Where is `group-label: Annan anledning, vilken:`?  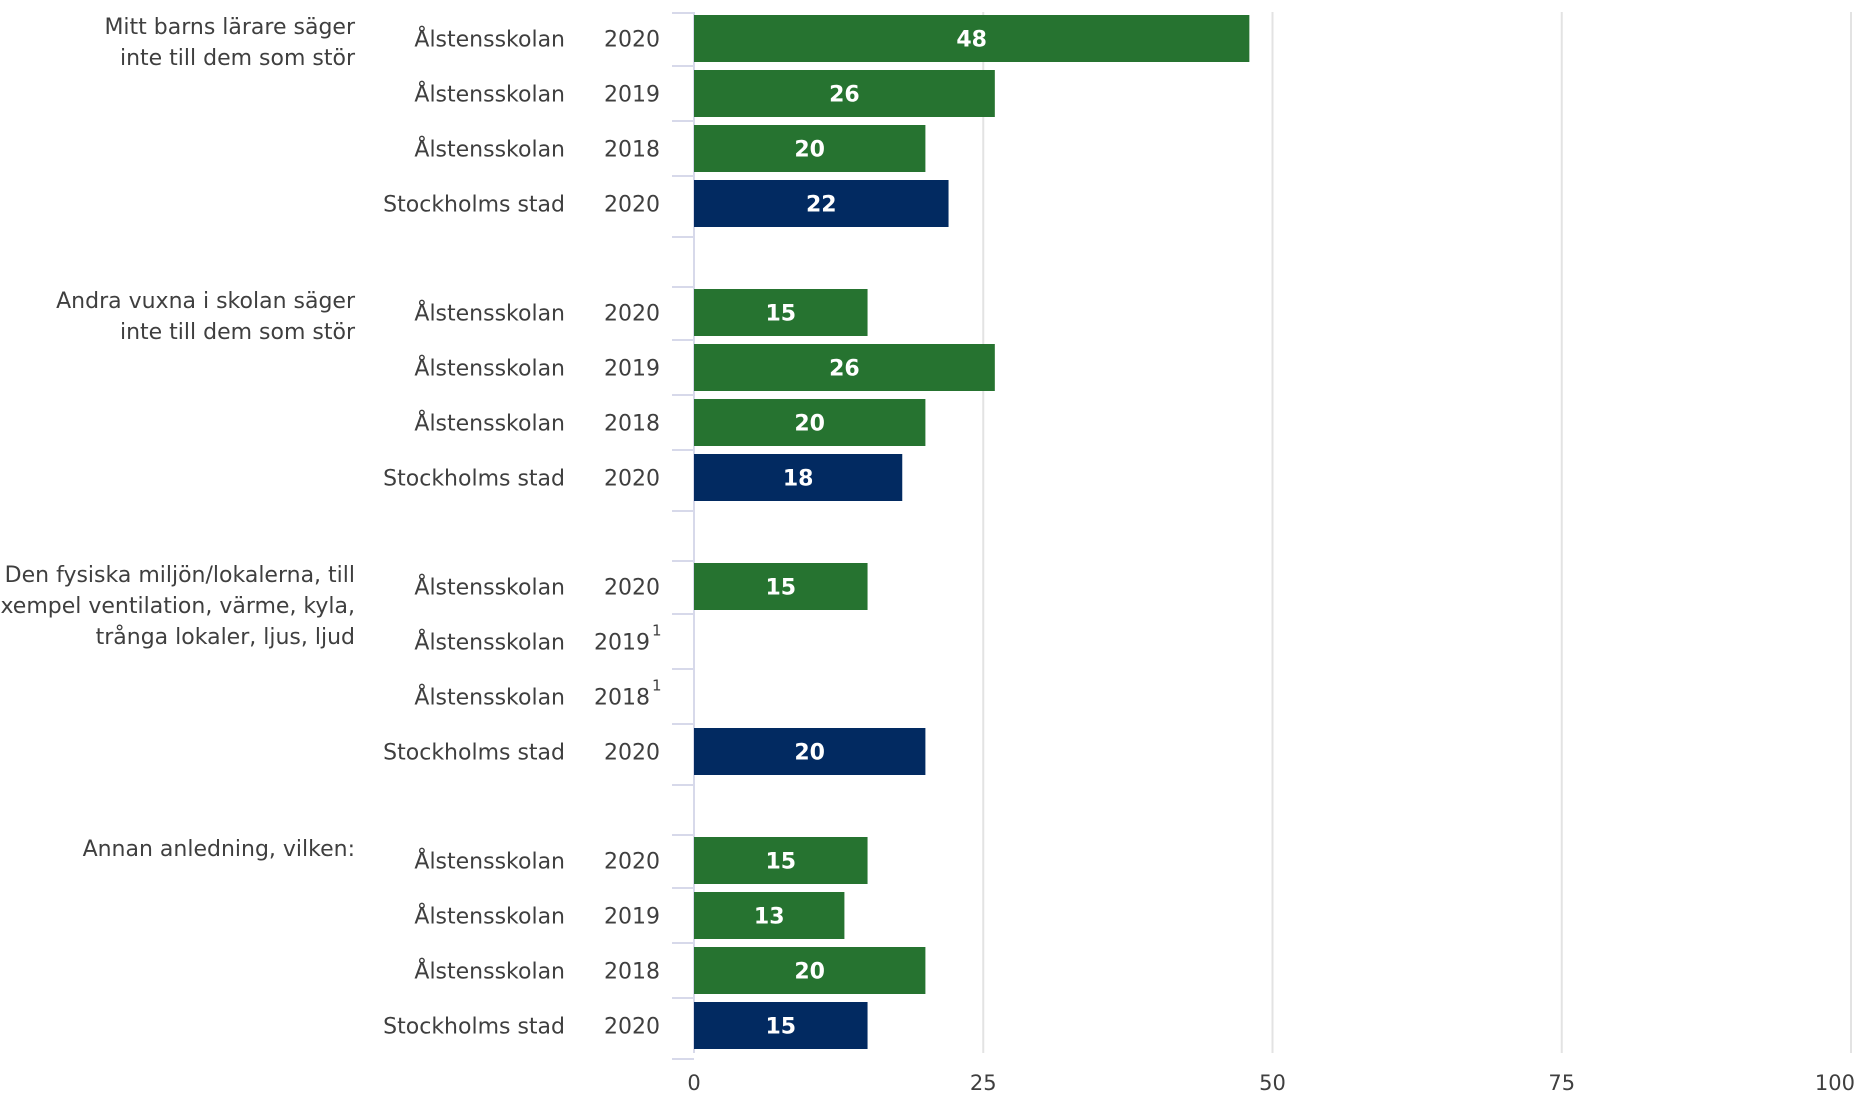
group-label: Annan anledning, vilken: is located at coordinates (219, 849).